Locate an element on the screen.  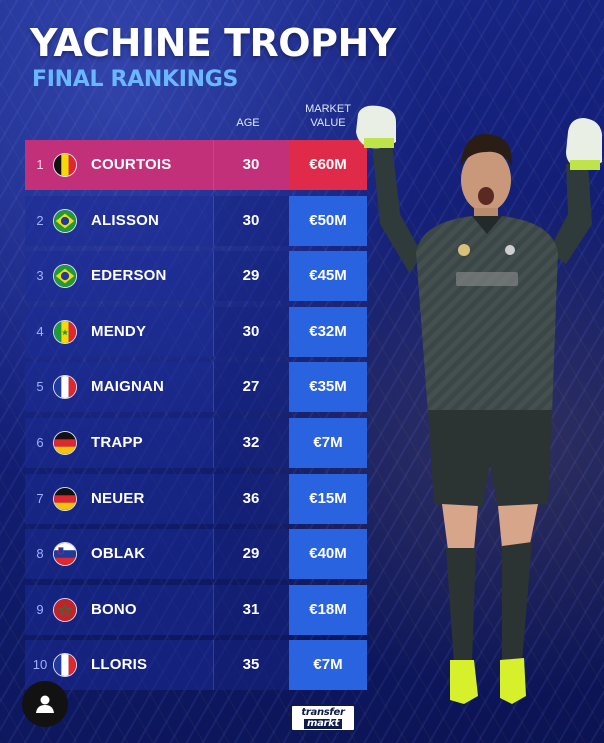
ranking-row: 10 LLORIS 35 €7M is located at coordinates (196, 665).